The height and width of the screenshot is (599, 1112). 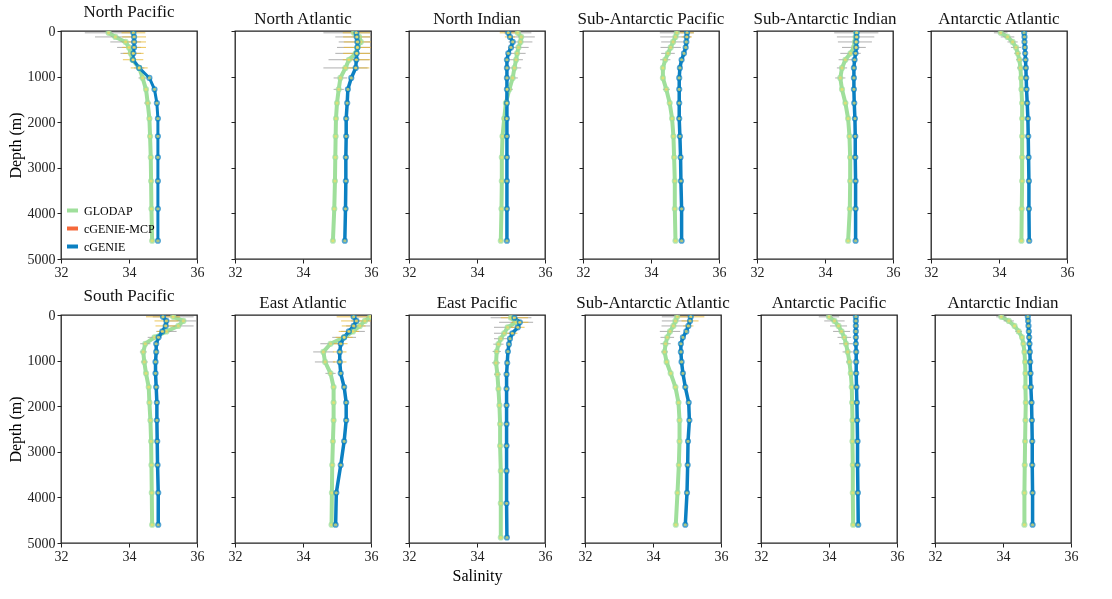 What do you see at coordinates (829, 302) in the screenshot?
I see `chart-title: Antarctic Pacific` at bounding box center [829, 302].